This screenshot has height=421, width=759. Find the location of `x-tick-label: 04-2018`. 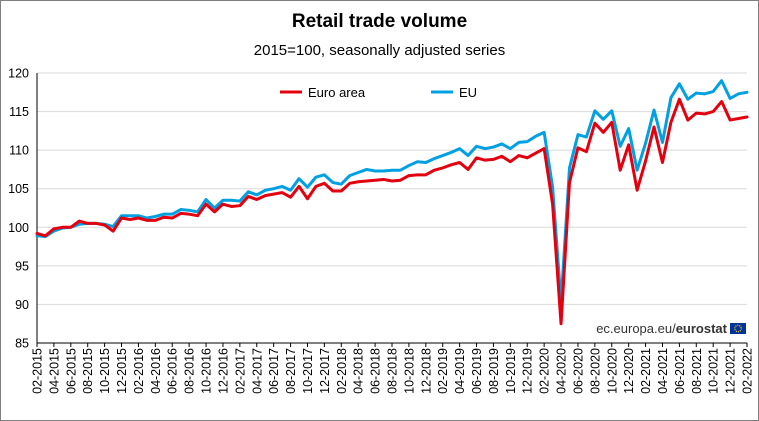

x-tick-label: 04-2018 is located at coordinates (359, 371).